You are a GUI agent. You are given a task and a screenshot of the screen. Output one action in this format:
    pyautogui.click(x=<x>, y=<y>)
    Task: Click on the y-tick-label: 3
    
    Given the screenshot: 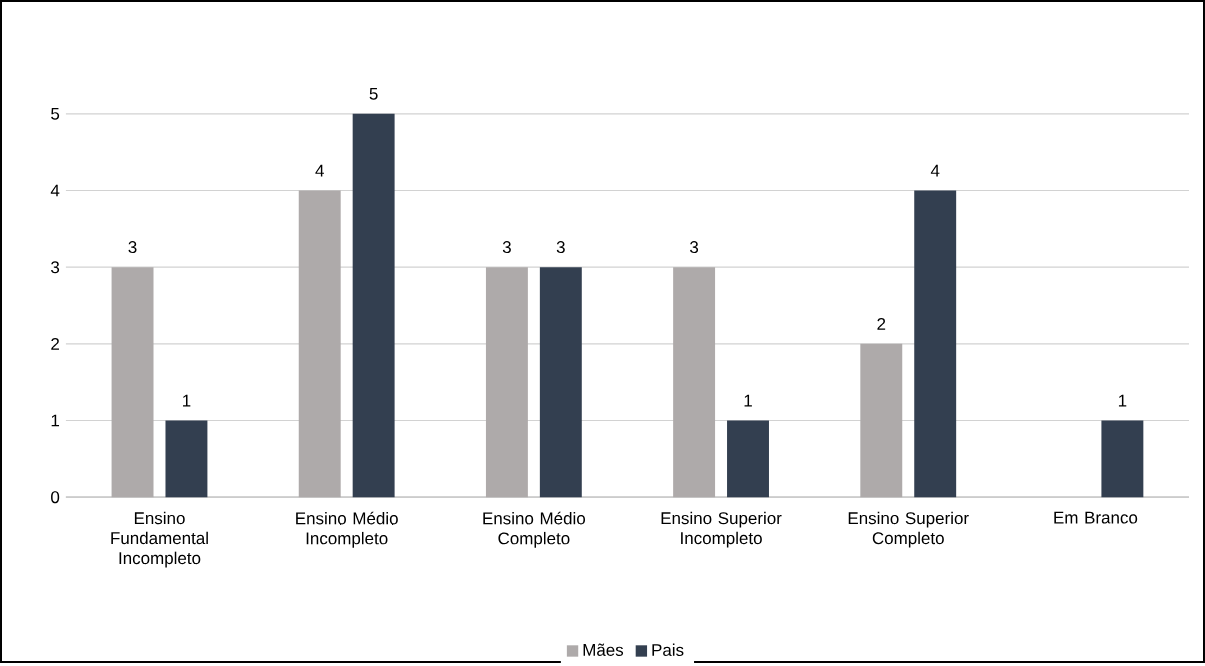 What is the action you would take?
    pyautogui.click(x=55, y=266)
    